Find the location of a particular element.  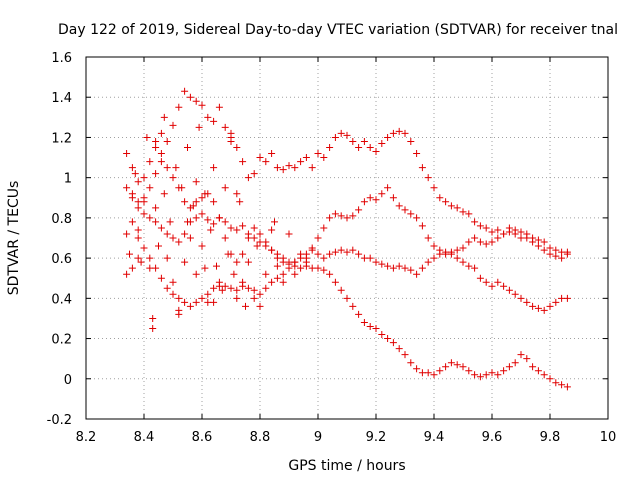

y-tick-label: 1.6 is located at coordinates (61, 58).